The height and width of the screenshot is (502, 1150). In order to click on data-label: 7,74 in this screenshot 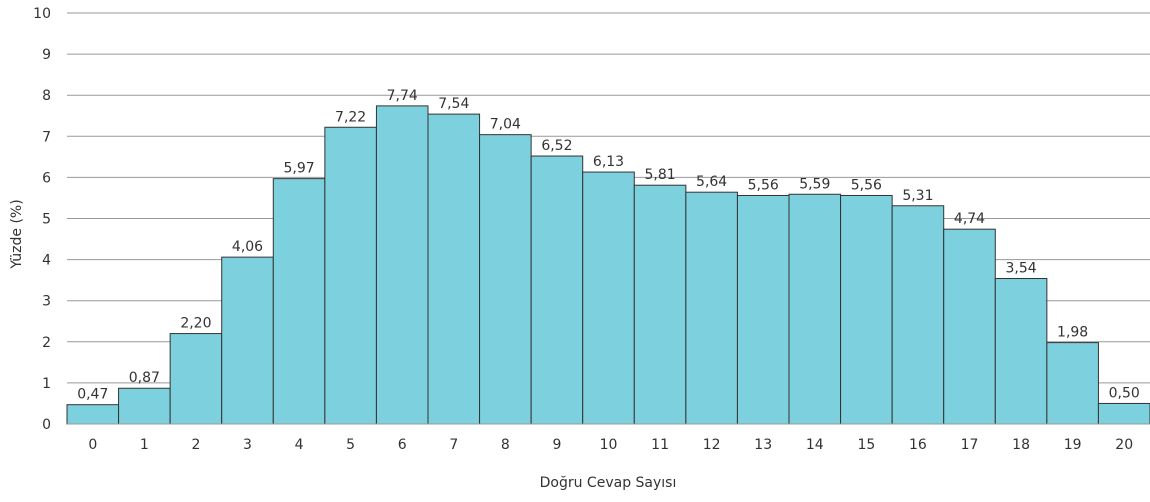, I will do `click(402, 96)`.